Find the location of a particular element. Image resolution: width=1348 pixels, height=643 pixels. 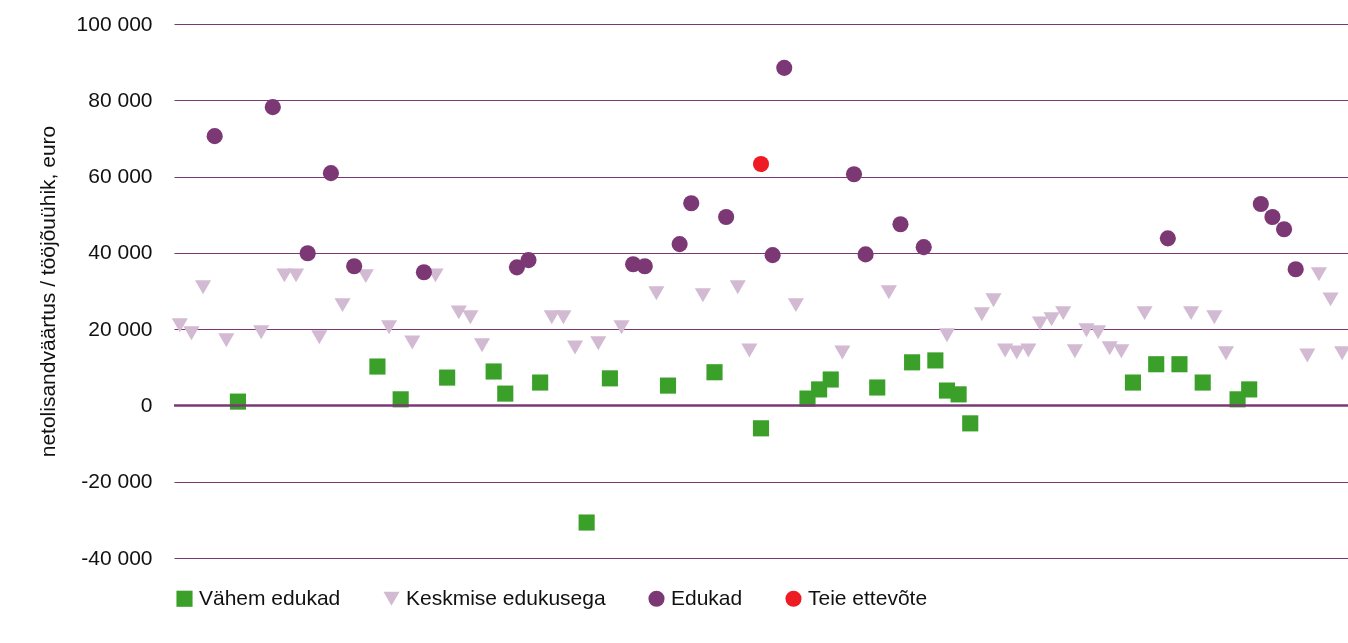

y-tick-label: 40 000 is located at coordinates (120, 252).